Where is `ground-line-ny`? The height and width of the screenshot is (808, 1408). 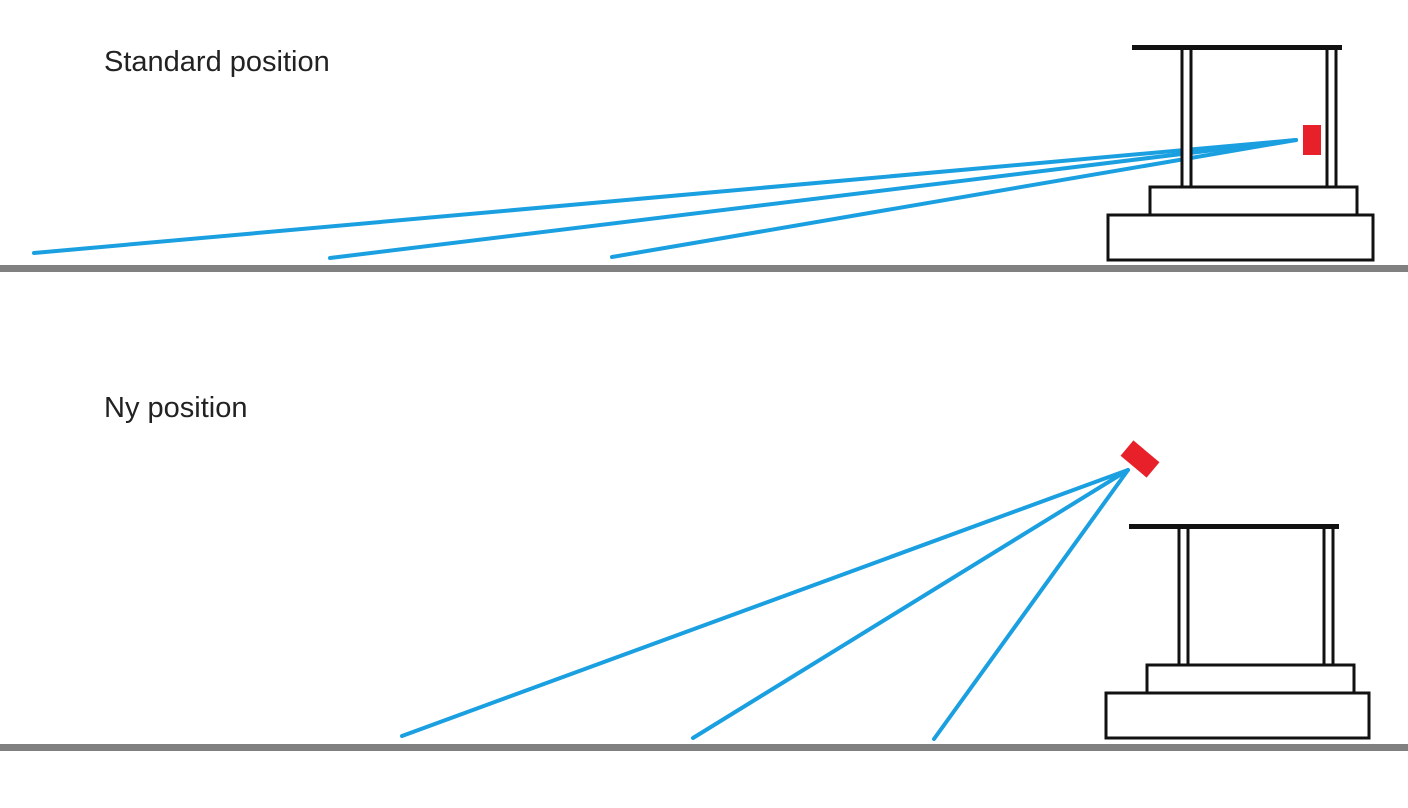 ground-line-ny is located at coordinates (704, 747).